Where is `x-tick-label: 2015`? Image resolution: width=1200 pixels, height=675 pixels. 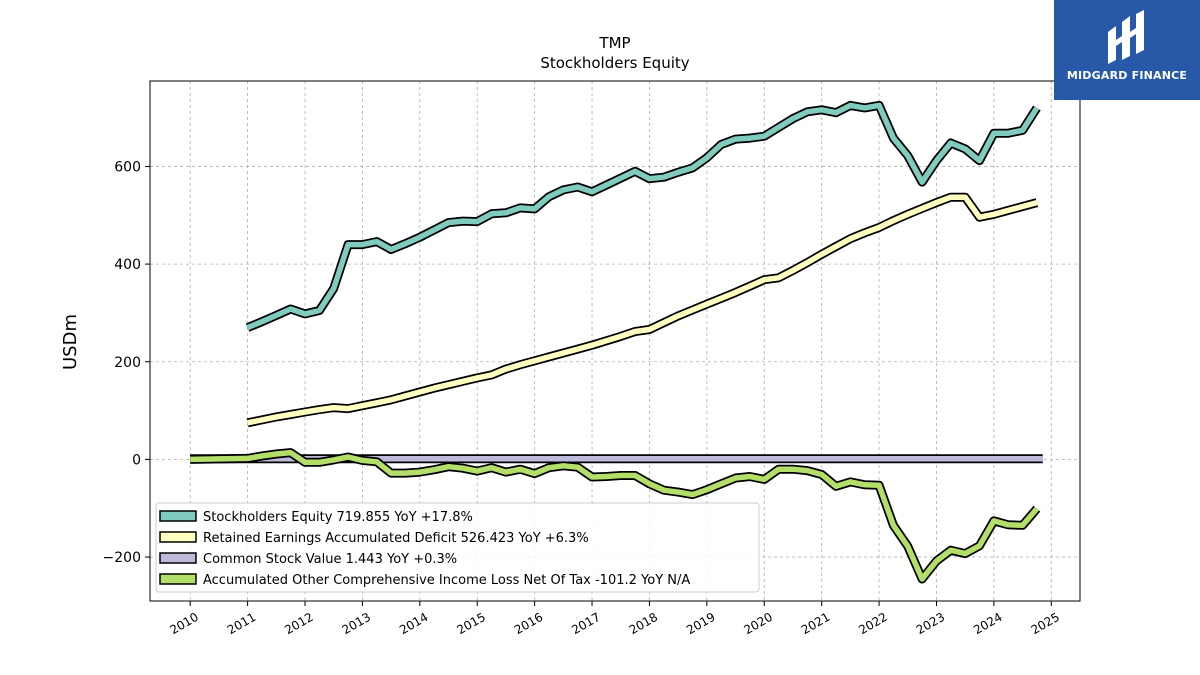 x-tick-label: 2015 is located at coordinates (470, 623).